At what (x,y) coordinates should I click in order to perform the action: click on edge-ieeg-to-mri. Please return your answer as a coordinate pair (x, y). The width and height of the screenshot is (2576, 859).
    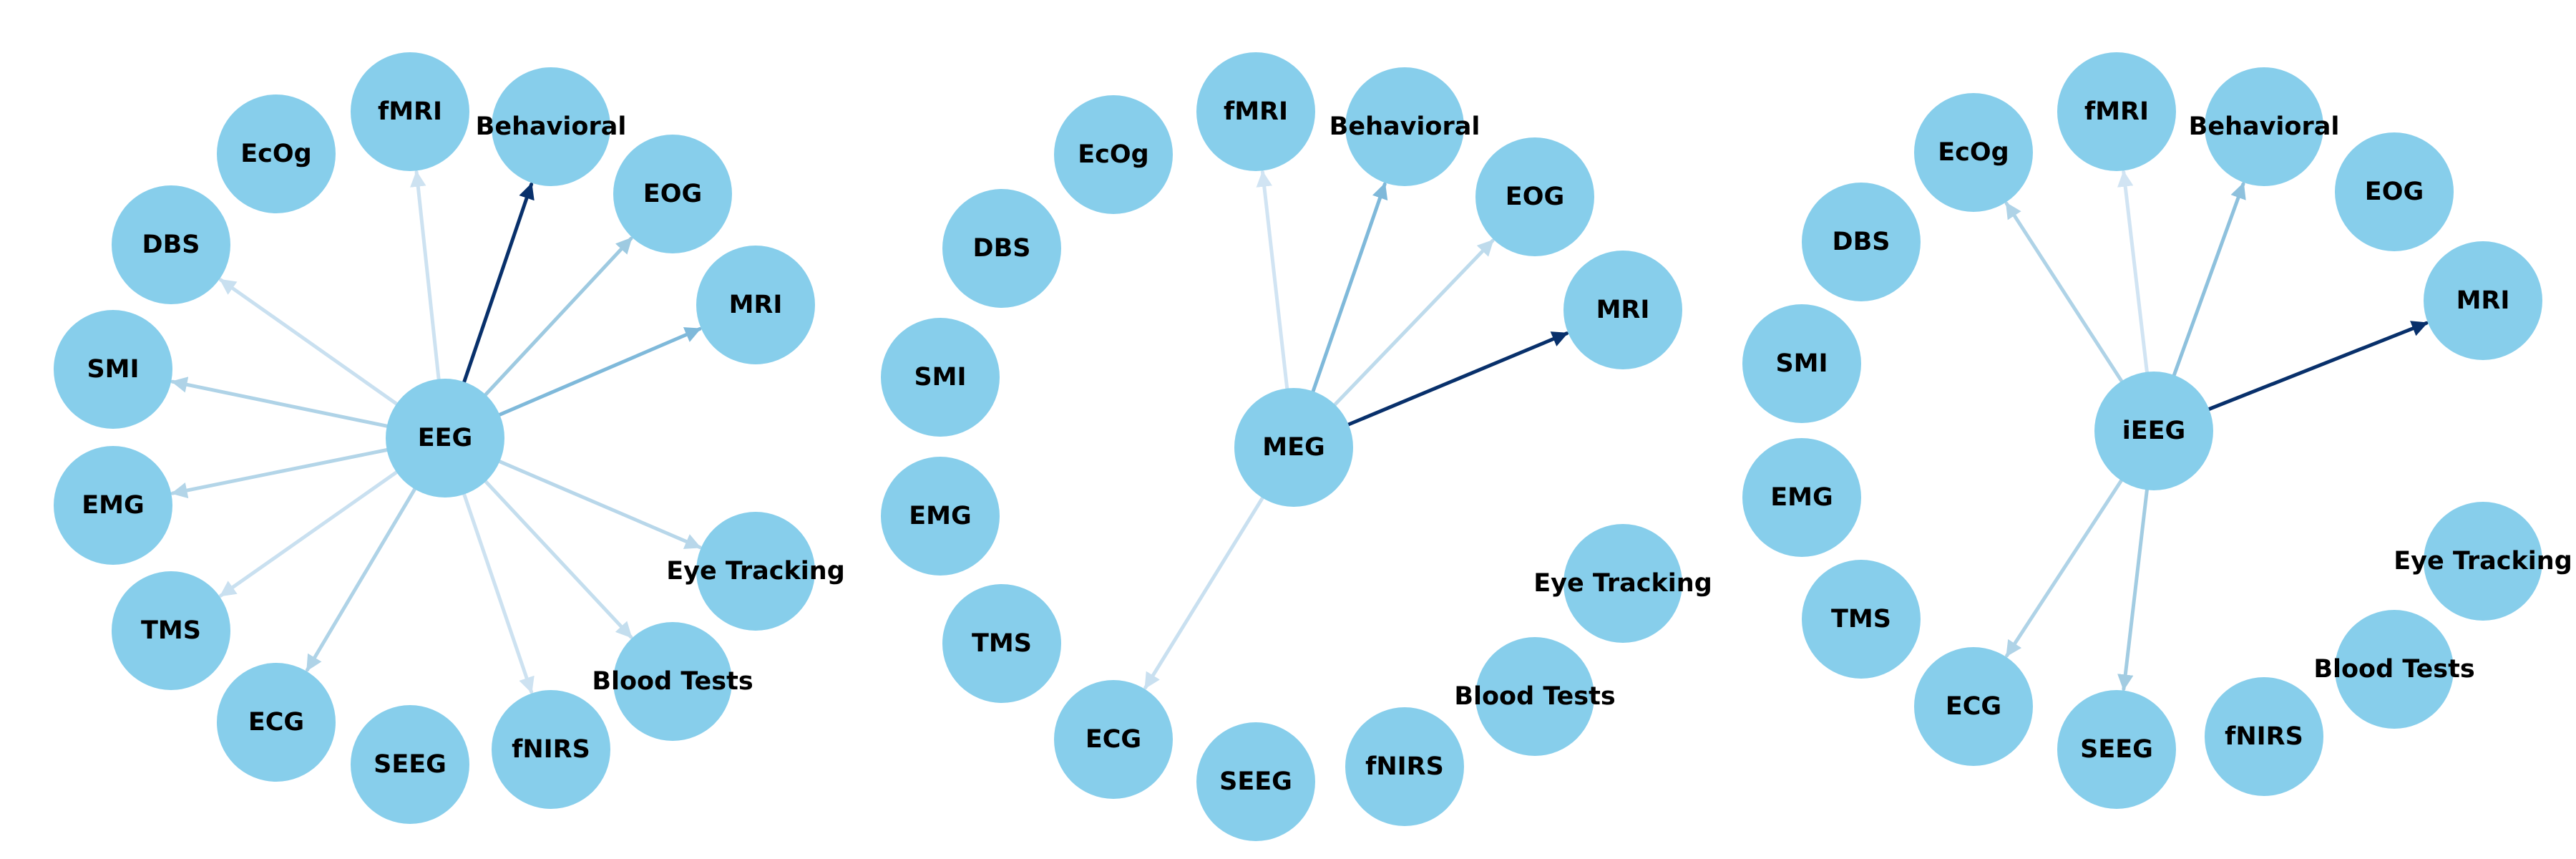
    Looking at the image, I should click on (2318, 366).